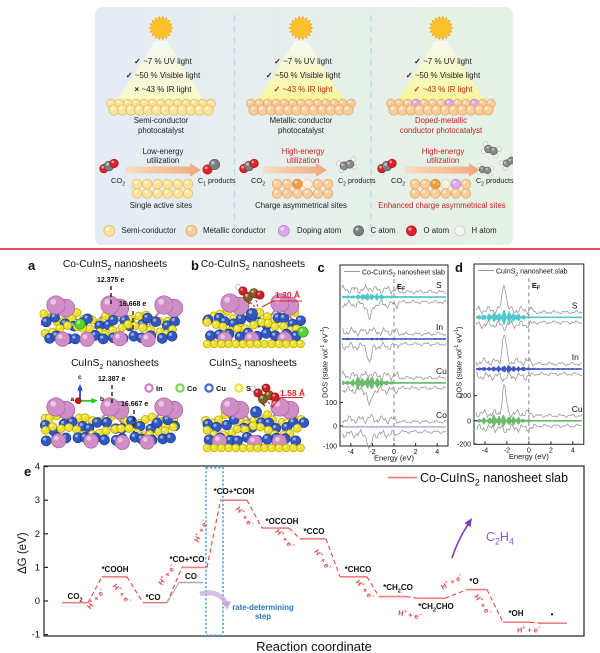 This screenshot has width=600, height=653. I want to click on svg-text: 3, so click(37, 500).